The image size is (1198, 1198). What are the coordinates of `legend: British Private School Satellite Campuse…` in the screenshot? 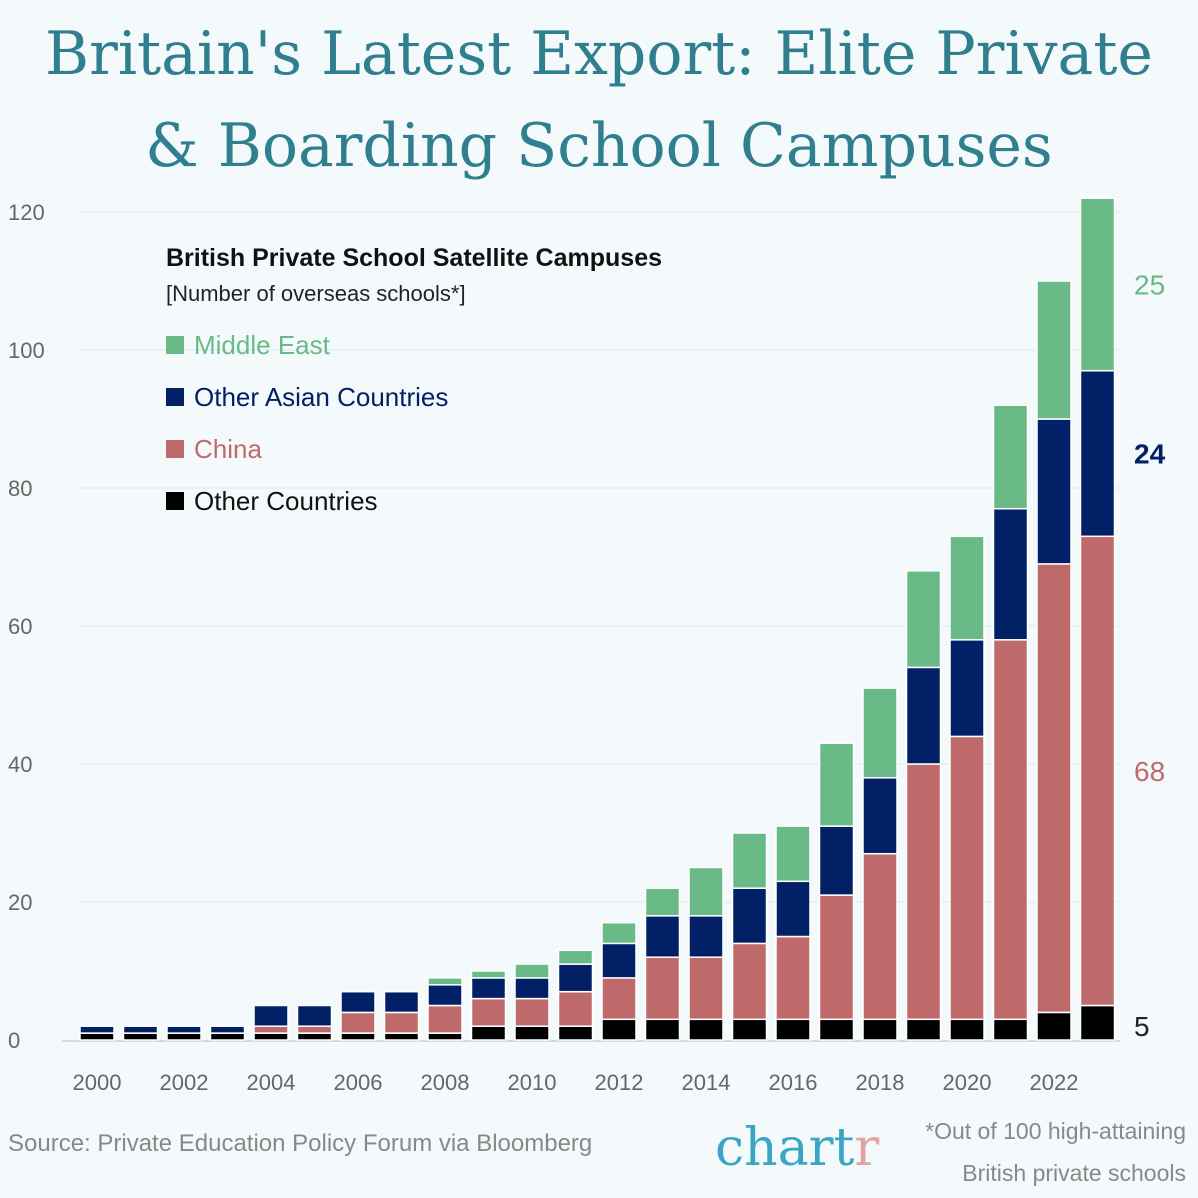 It's located at (414, 385).